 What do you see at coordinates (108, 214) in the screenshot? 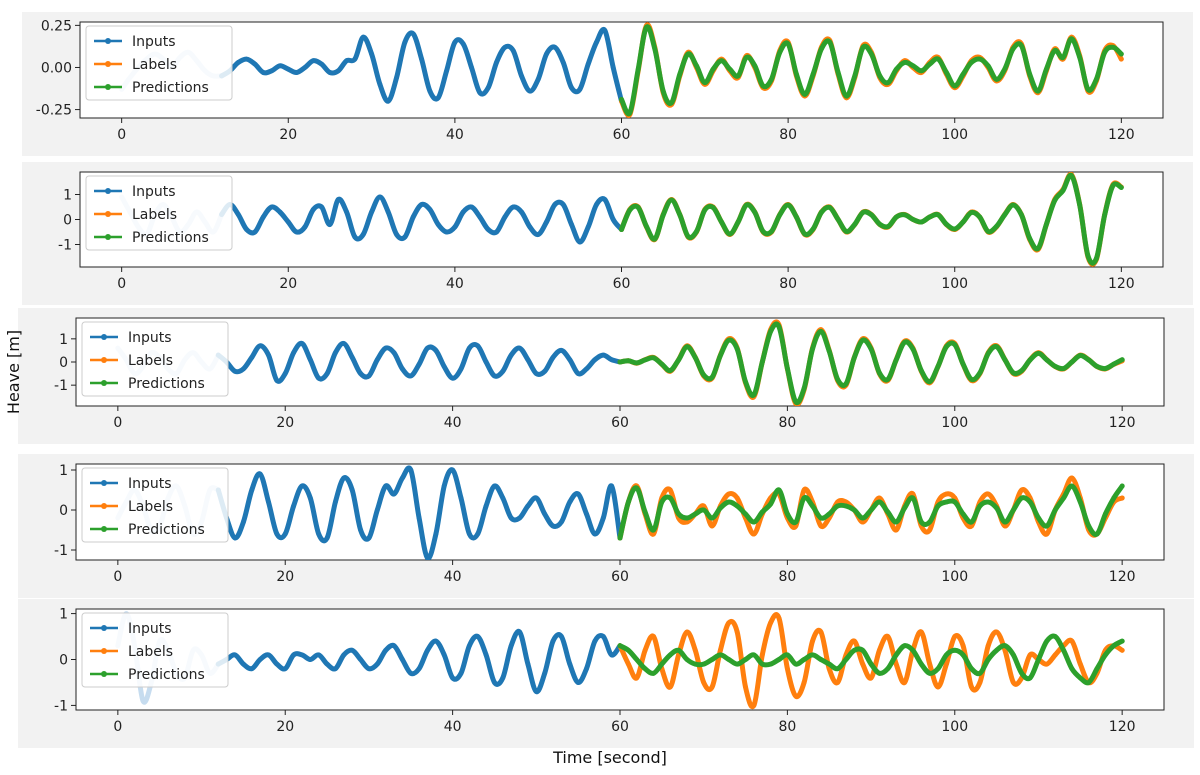
I see `legend-marker-labels` at bounding box center [108, 214].